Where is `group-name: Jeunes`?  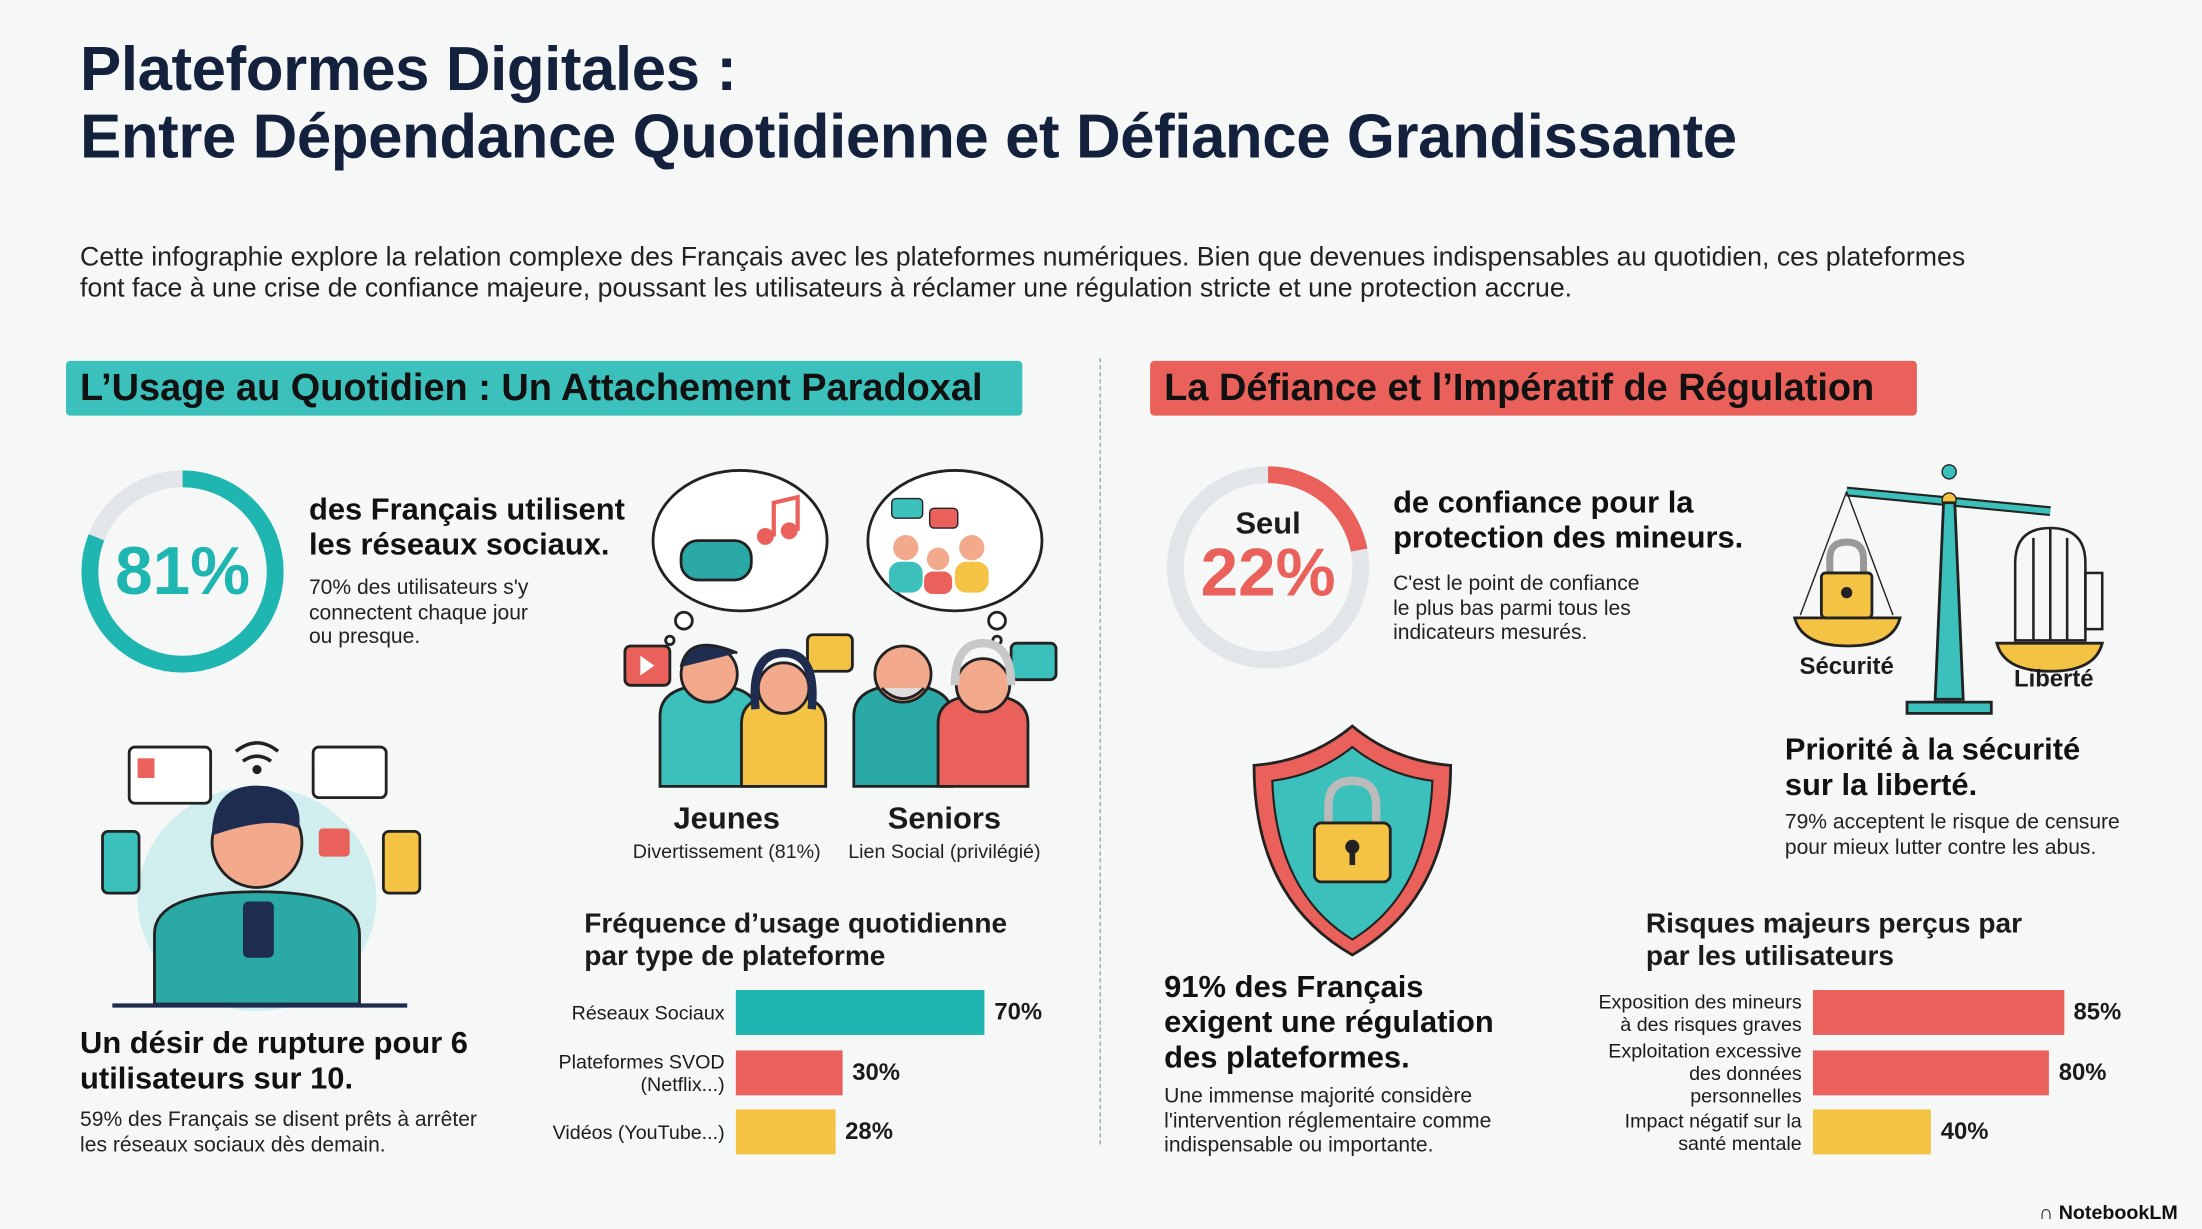
group-name: Jeunes is located at coordinates (726, 818).